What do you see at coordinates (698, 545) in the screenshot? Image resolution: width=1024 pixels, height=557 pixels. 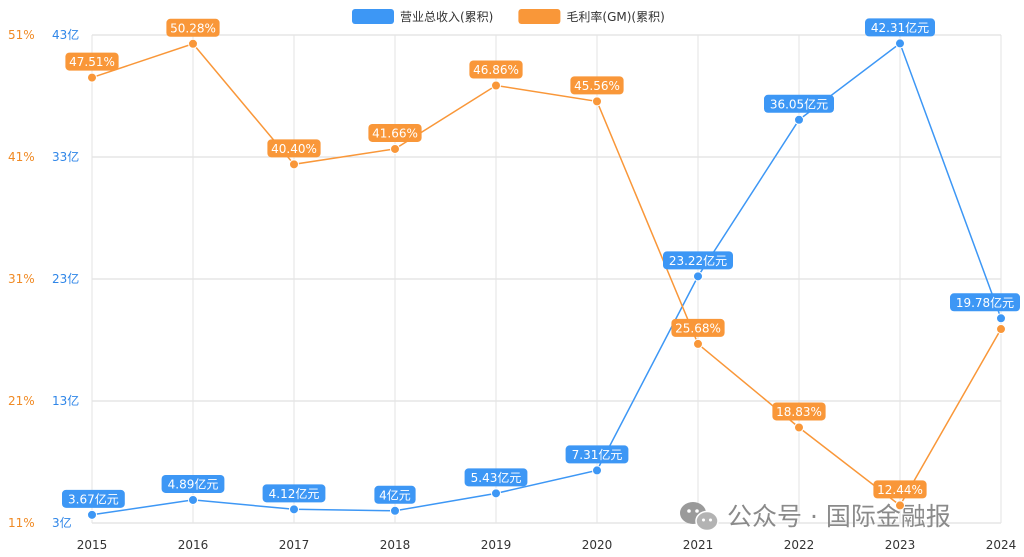 I see `x-tick-label: 2021` at bounding box center [698, 545].